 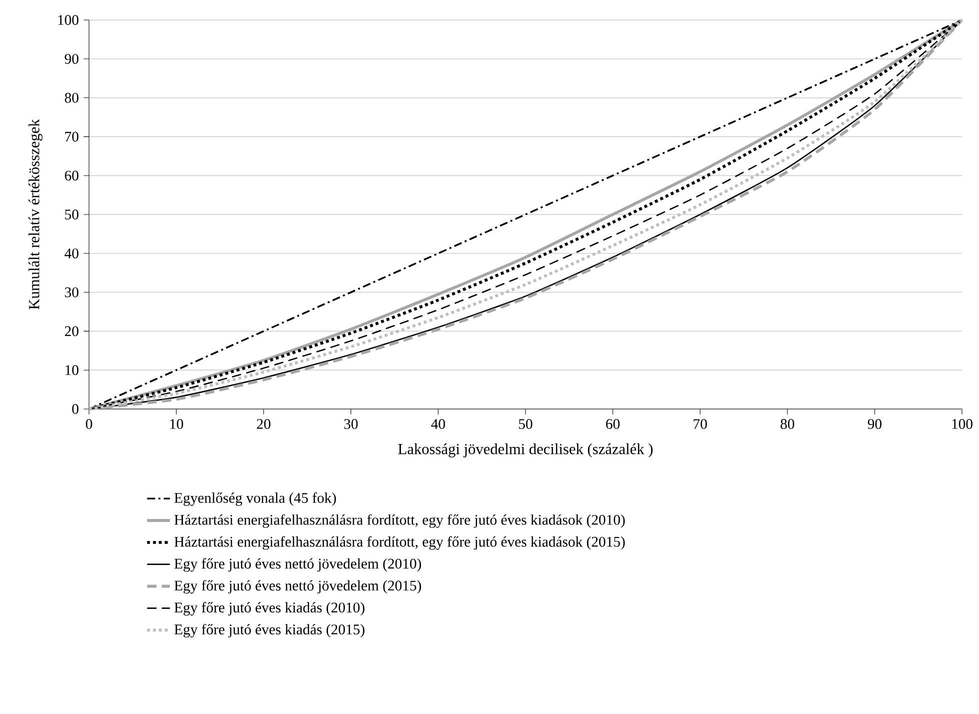 What do you see at coordinates (89, 424) in the screenshot?
I see `x-tick-label: 0` at bounding box center [89, 424].